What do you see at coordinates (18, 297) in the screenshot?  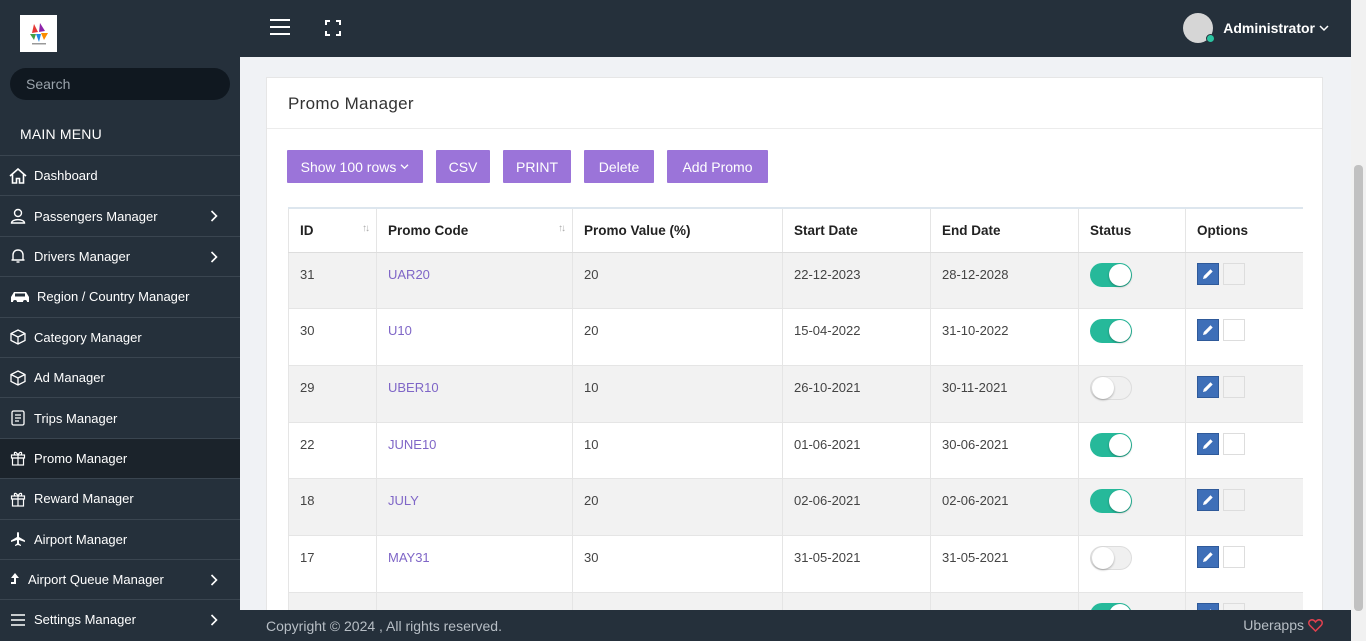 I see `car-icon` at bounding box center [18, 297].